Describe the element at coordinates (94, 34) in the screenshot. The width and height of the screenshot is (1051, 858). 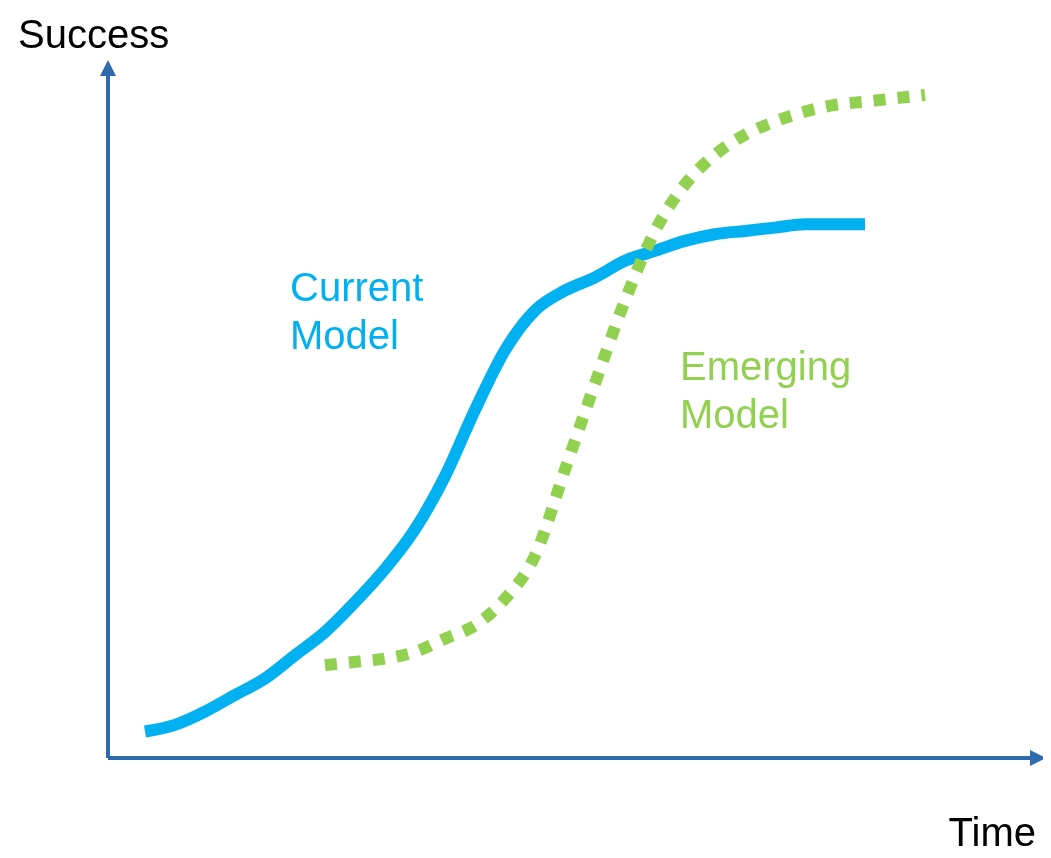
I see `y-axis-title: Success` at that location.